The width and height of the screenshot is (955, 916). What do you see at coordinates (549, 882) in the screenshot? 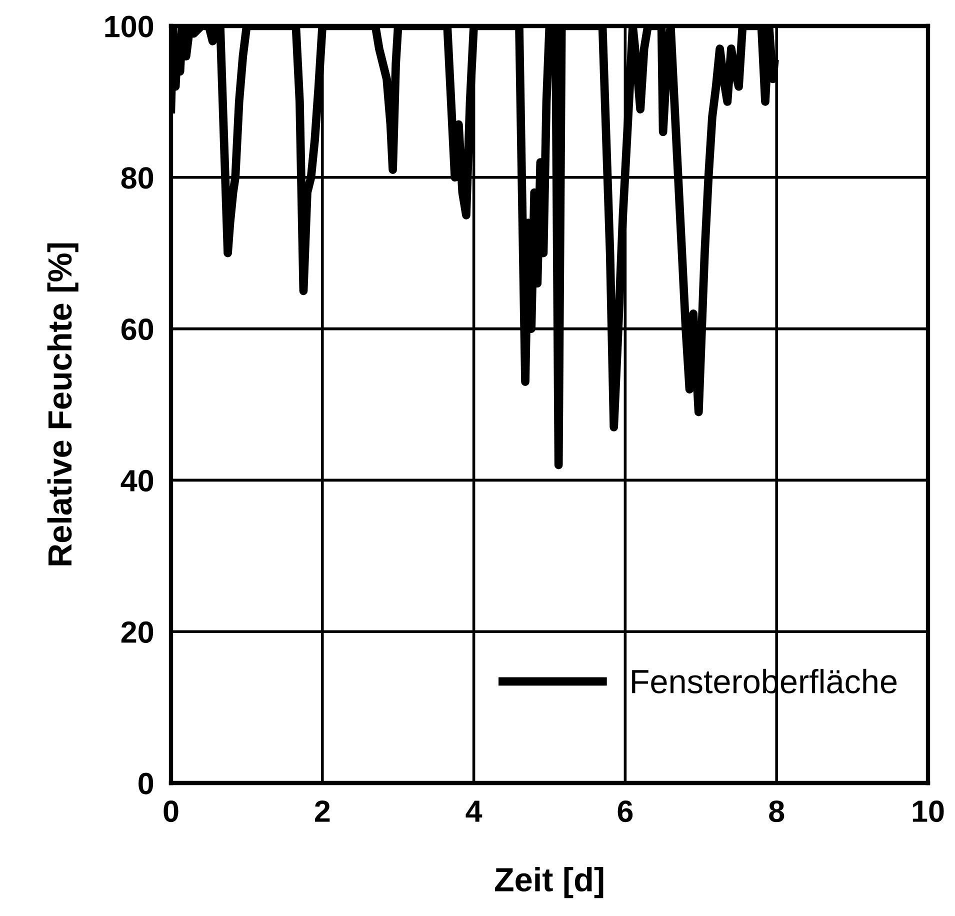
I see `x-axis-title: Zeit [d]` at bounding box center [549, 882].